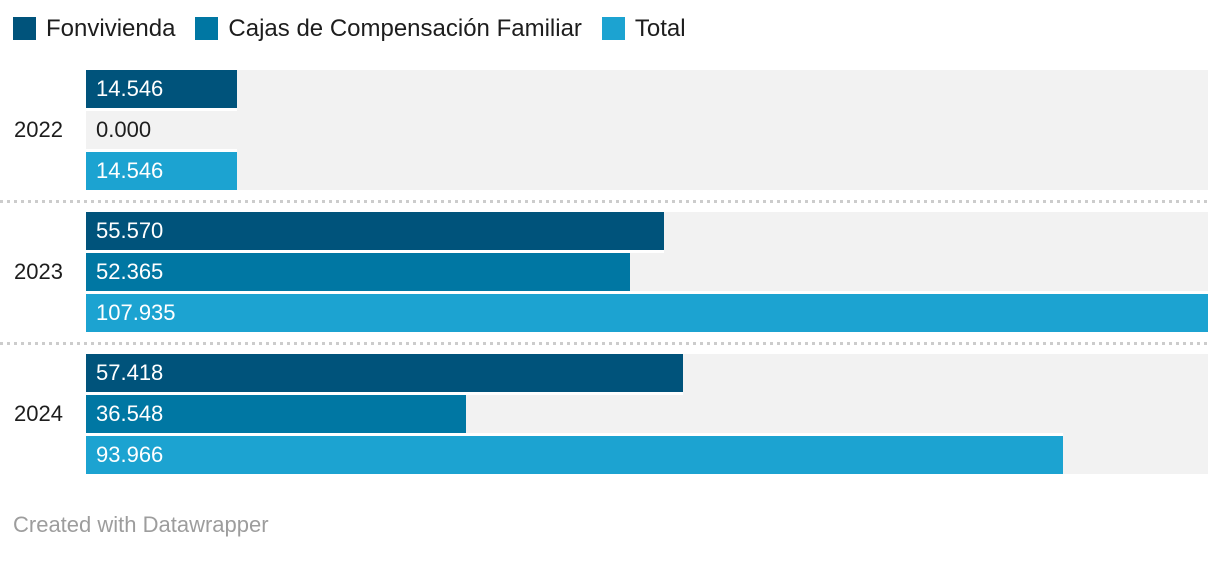 The height and width of the screenshot is (565, 1220). Describe the element at coordinates (124, 129) in the screenshot. I see `bar-value-label: 0.000` at that location.